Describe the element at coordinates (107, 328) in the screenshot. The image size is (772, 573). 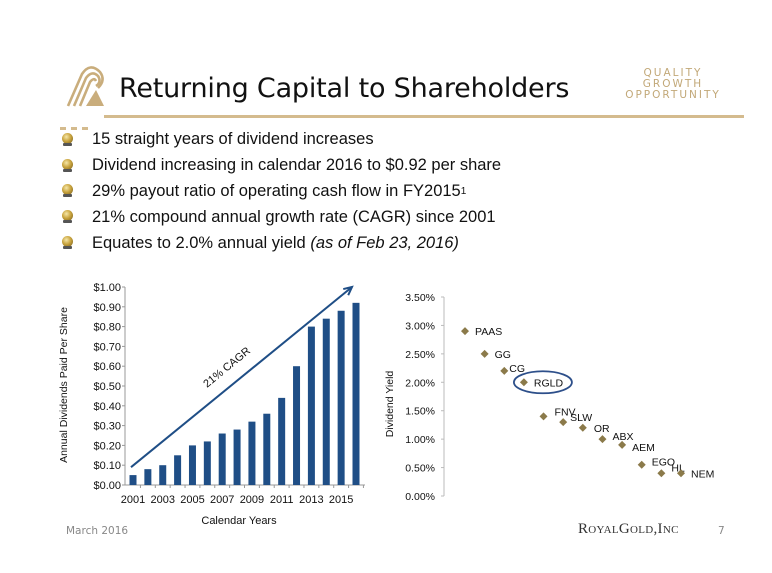
I see `bar-y-tick-label: $0.80` at that location.